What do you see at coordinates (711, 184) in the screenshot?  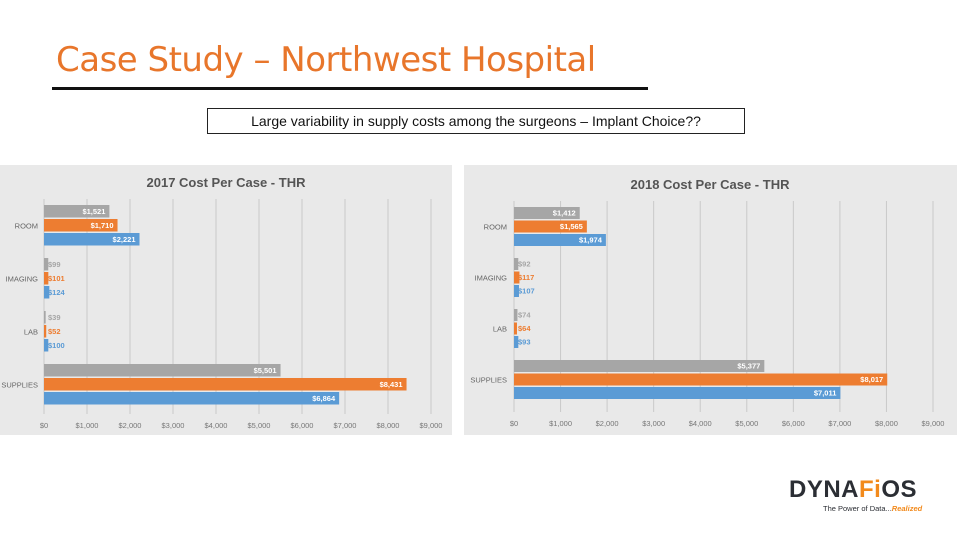 I see `chart-title: 2018 Cost Per Case - THR` at bounding box center [711, 184].